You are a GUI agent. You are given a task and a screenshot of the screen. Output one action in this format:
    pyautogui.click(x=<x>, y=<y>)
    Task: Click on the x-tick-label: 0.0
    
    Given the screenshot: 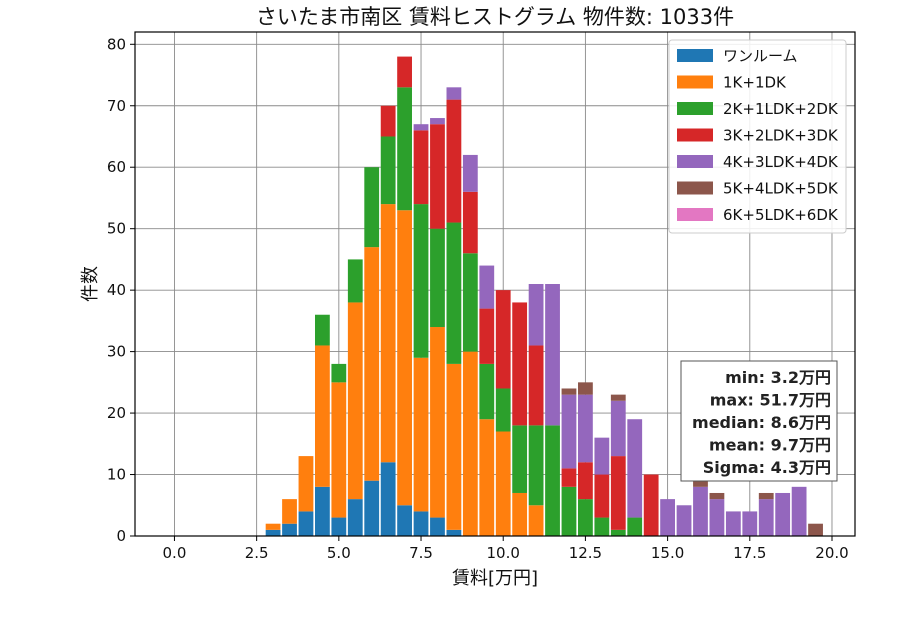 What is the action you would take?
    pyautogui.click(x=175, y=553)
    